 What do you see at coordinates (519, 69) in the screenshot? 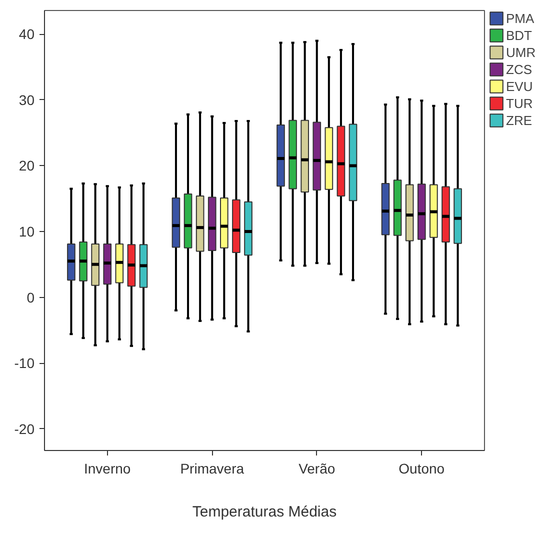
I see `legend-label: ZCS` at bounding box center [519, 69].